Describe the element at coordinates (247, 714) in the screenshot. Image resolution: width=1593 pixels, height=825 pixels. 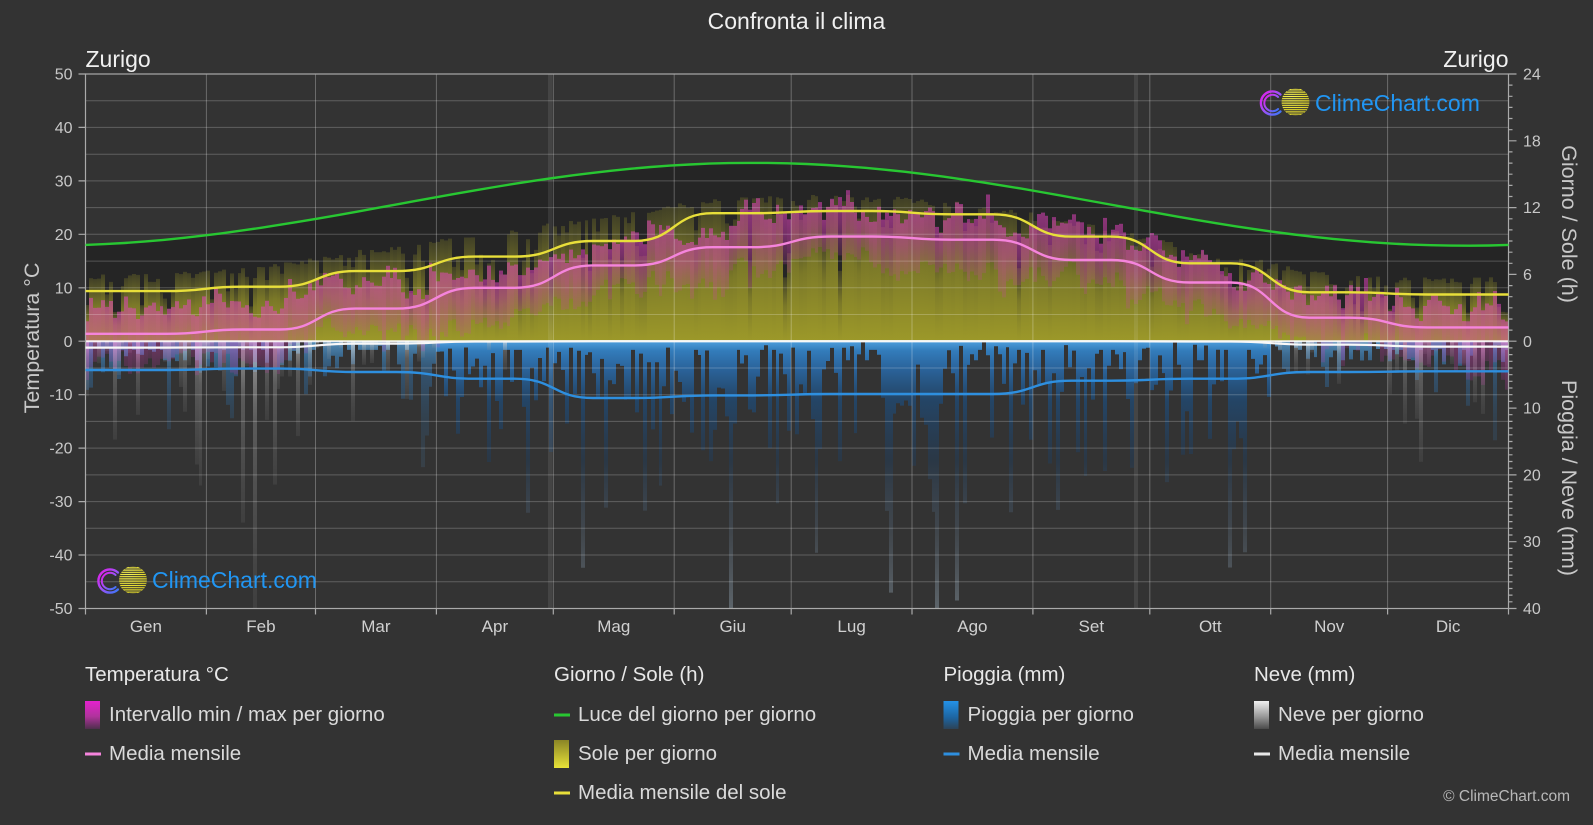
I see `svg-text:Intervallo min / max per giorn: Intervallo min / max per giorno` at that location.